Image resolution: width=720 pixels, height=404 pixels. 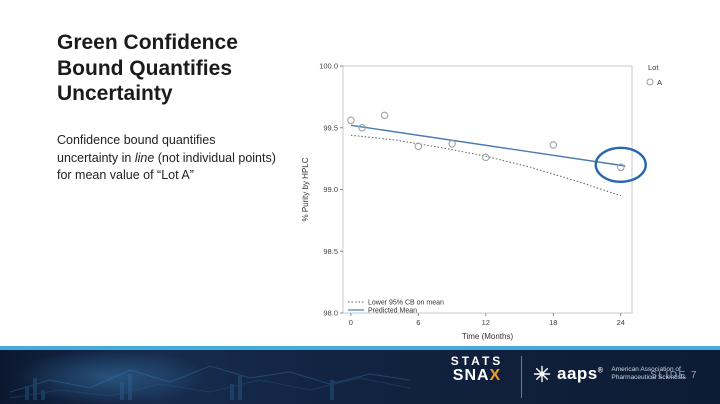 I want to click on x-tick-label: 6, so click(x=418, y=322).